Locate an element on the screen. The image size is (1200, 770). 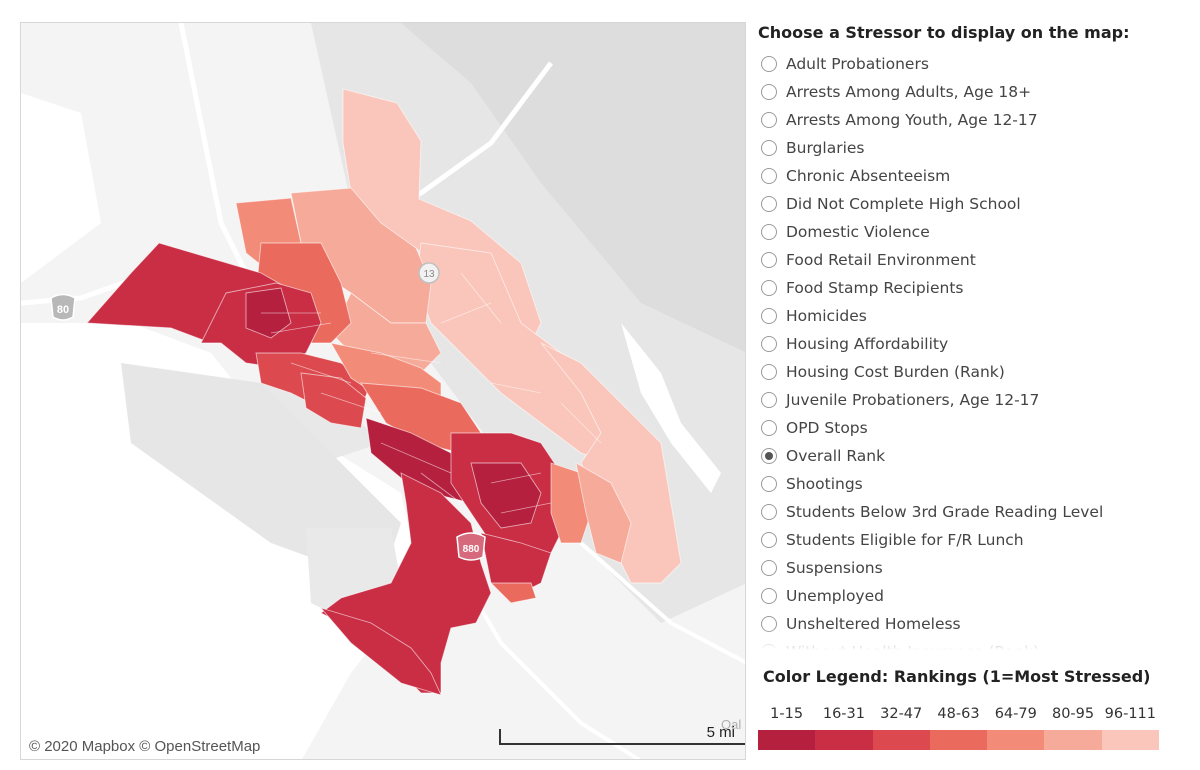
tract-hills-east is located at coordinates (611, 463).